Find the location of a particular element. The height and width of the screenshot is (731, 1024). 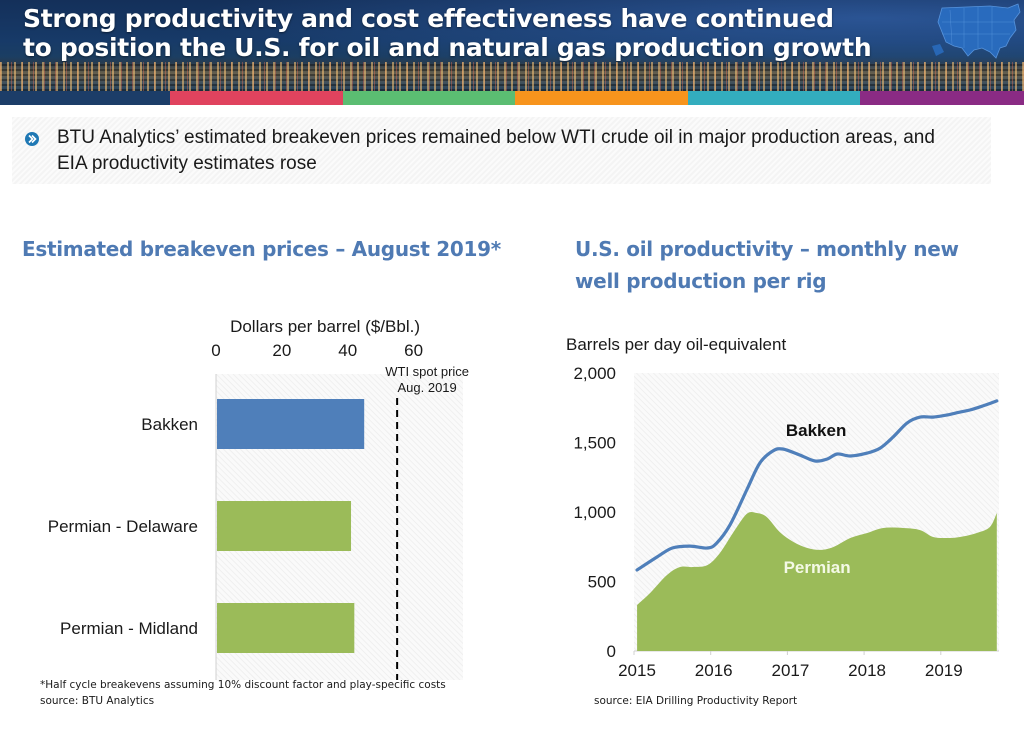

productivity-source: source: EIA Drilling Productivity Report is located at coordinates (696, 701).